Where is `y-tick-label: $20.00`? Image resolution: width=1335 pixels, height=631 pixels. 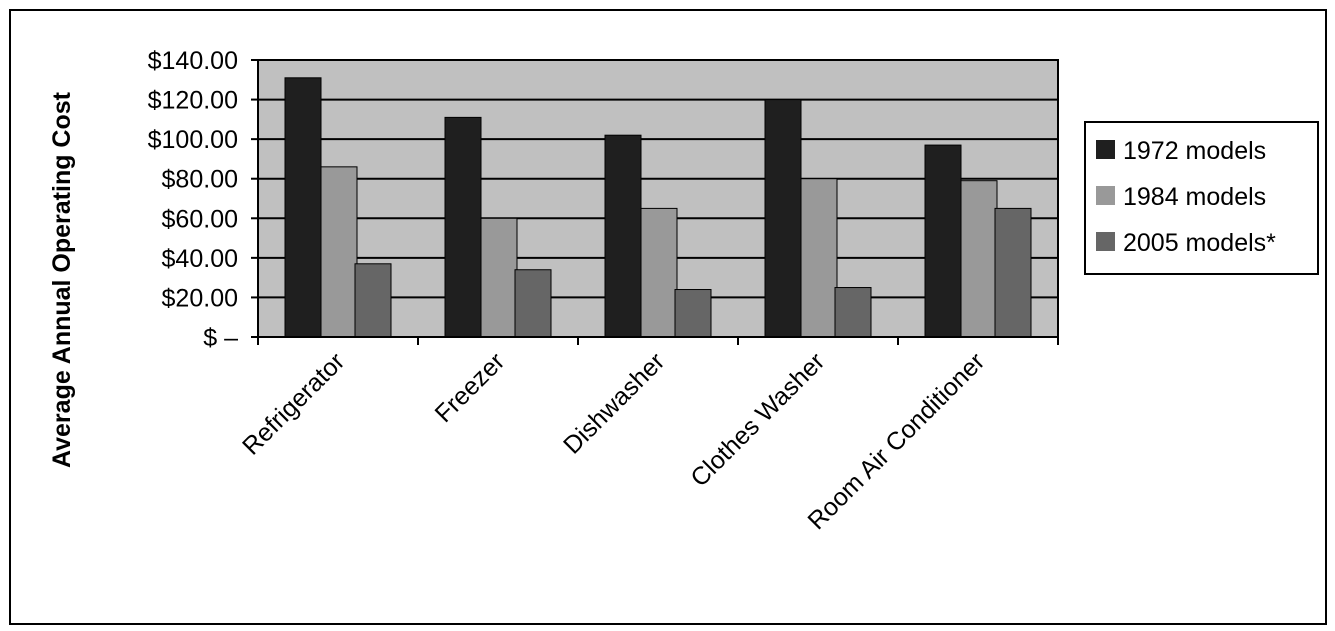 y-tick-label: $20.00 is located at coordinates (200, 298).